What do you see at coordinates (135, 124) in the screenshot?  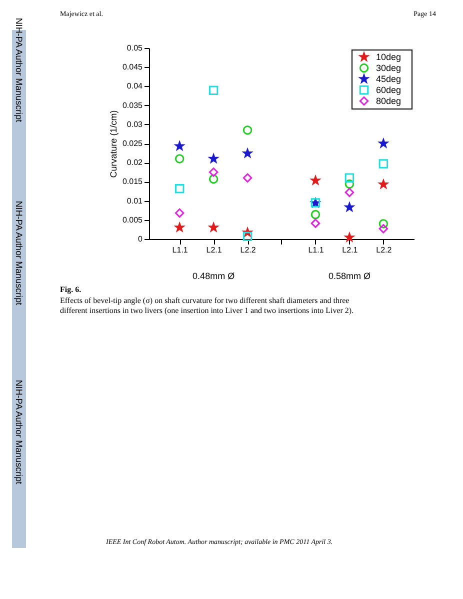 I see `y-tick-label: 0.03` at bounding box center [135, 124].